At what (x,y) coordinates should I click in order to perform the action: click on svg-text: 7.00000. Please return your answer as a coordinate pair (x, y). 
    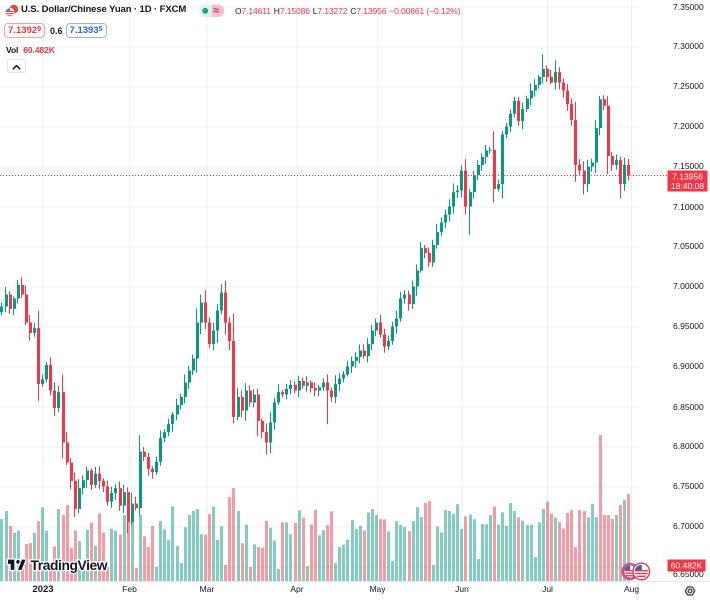
    Looking at the image, I should click on (688, 286).